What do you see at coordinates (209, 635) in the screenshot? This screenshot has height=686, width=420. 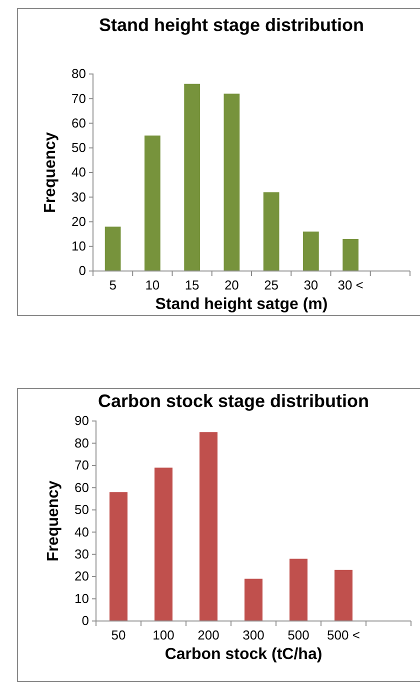 I see `x-tick-label: 200` at bounding box center [209, 635].